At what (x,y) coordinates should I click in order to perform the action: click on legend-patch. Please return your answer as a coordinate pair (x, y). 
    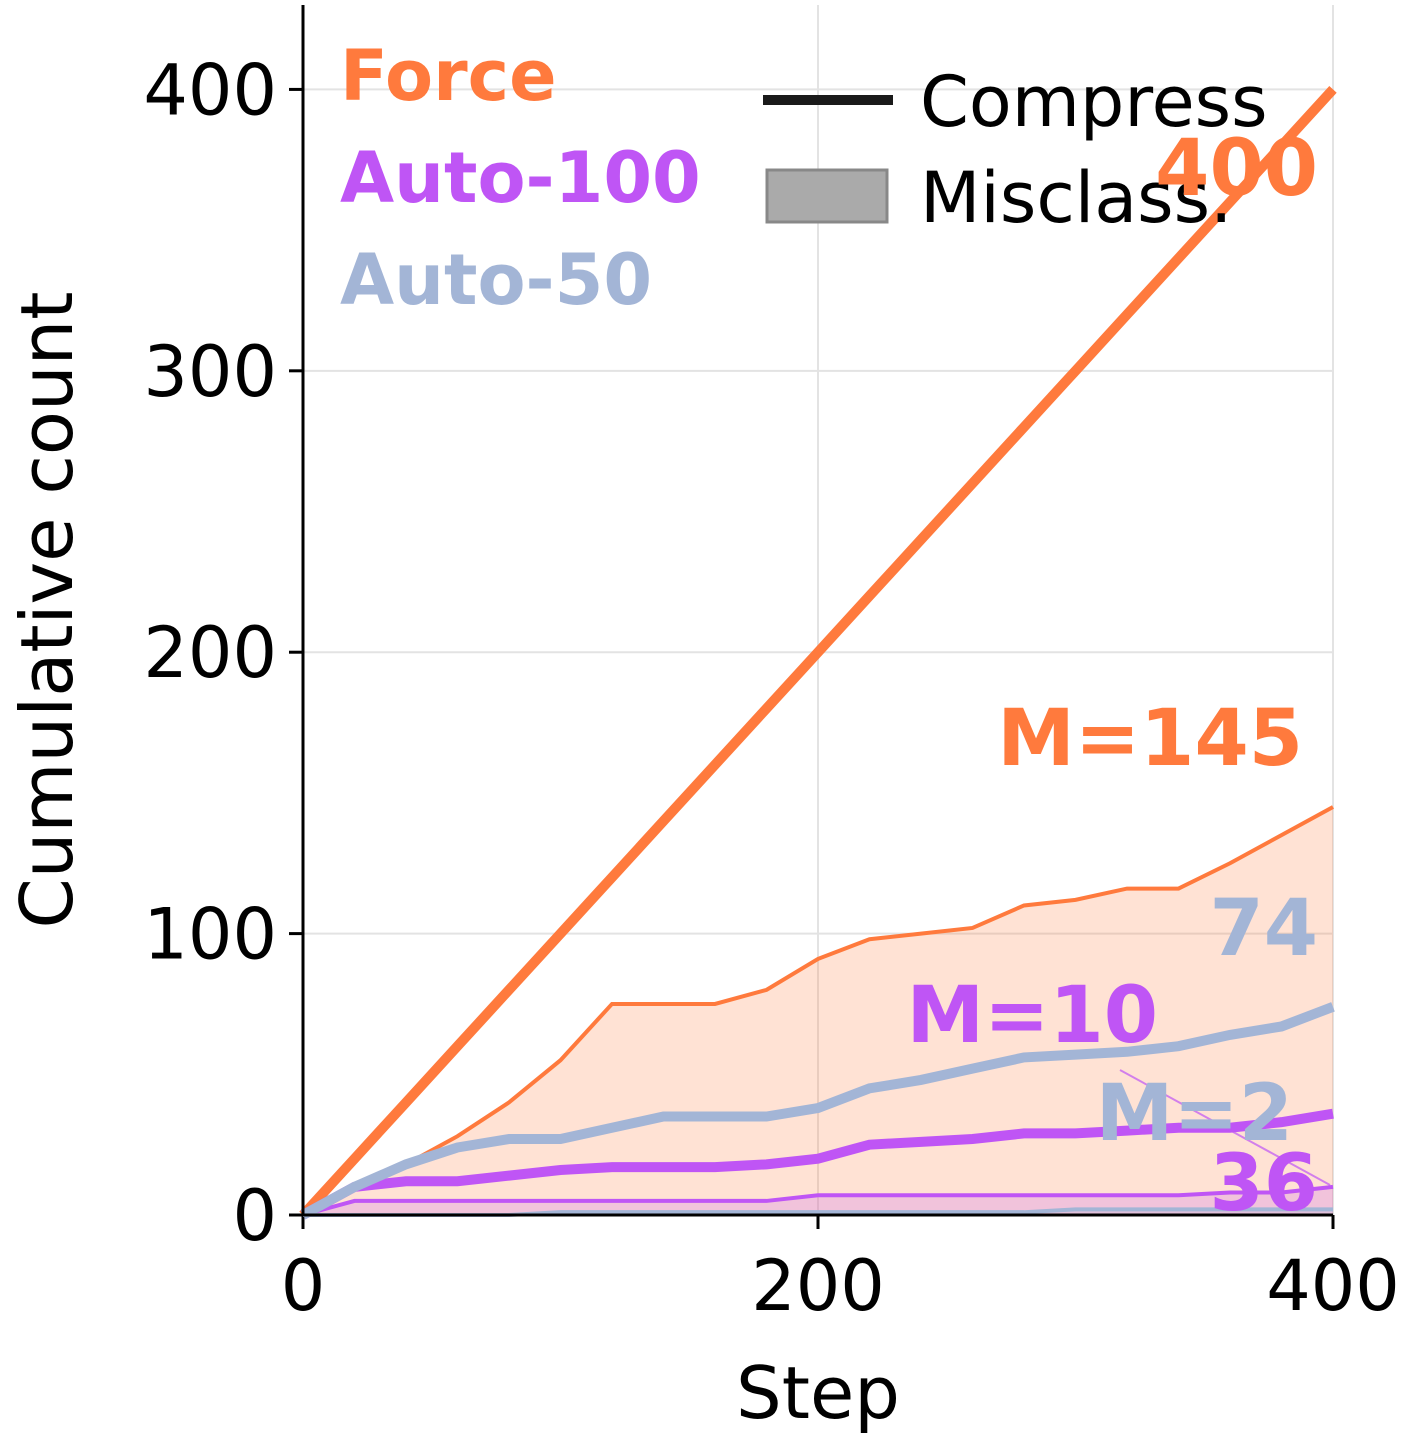
    Looking at the image, I should click on (827, 196).